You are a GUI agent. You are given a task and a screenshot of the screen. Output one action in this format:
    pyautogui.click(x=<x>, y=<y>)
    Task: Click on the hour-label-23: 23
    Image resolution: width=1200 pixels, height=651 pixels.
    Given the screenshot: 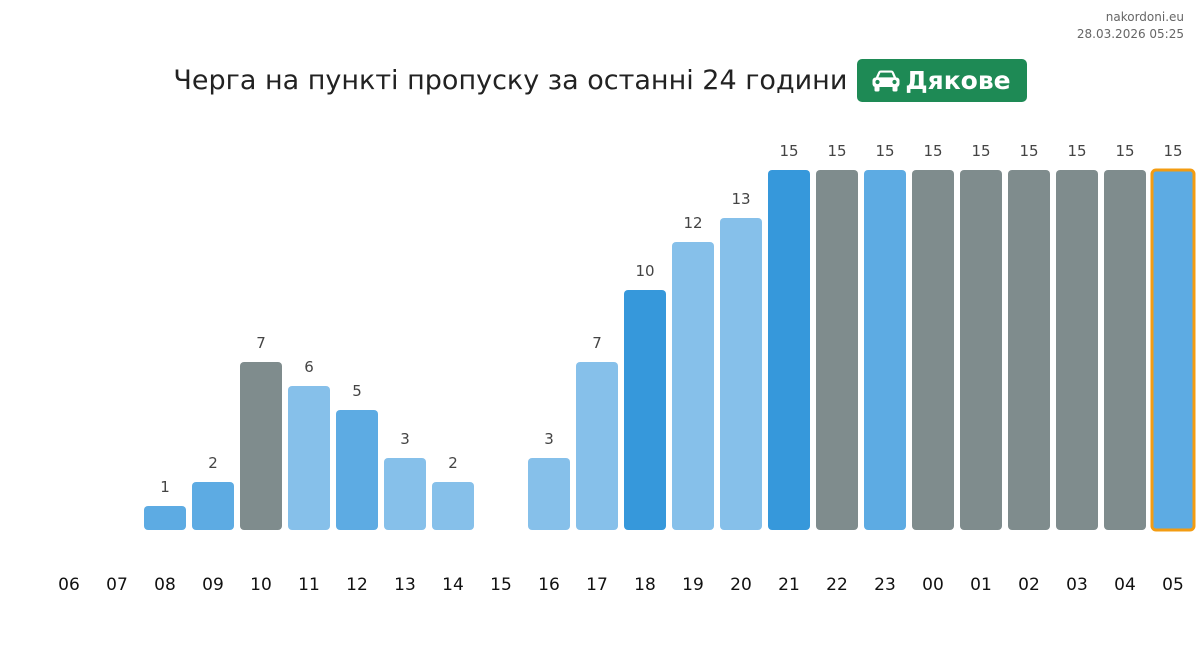 What is the action you would take?
    pyautogui.click(x=885, y=585)
    